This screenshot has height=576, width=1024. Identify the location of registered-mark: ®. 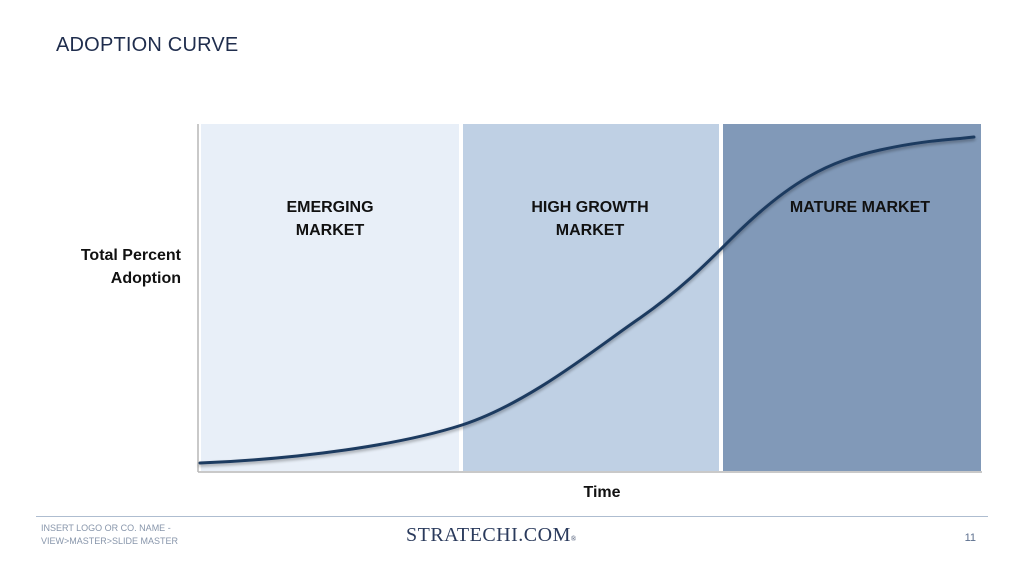
(573, 539).